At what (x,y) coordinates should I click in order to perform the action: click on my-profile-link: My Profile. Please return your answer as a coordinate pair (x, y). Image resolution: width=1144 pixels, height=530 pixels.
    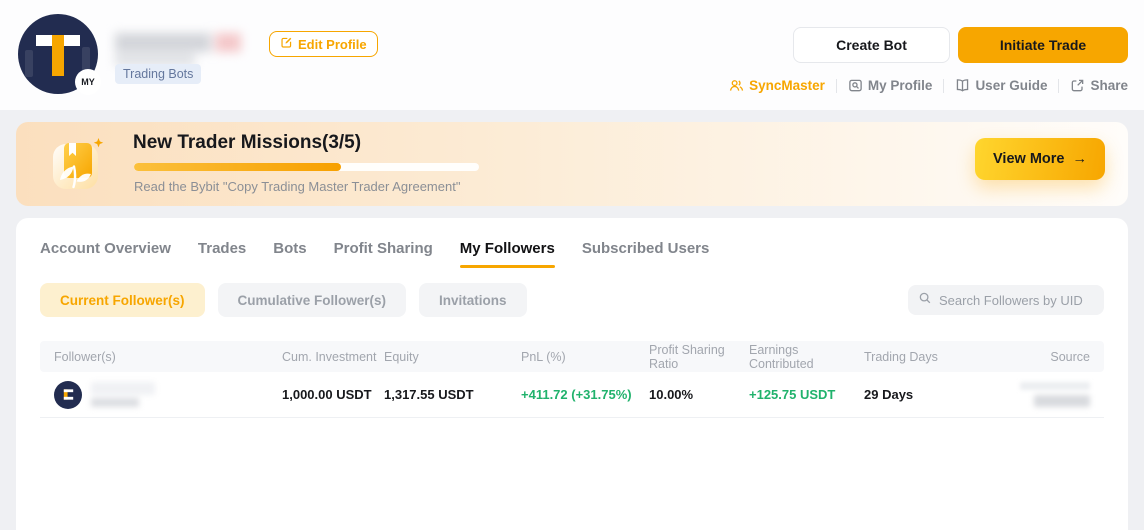
    Looking at the image, I should click on (890, 85).